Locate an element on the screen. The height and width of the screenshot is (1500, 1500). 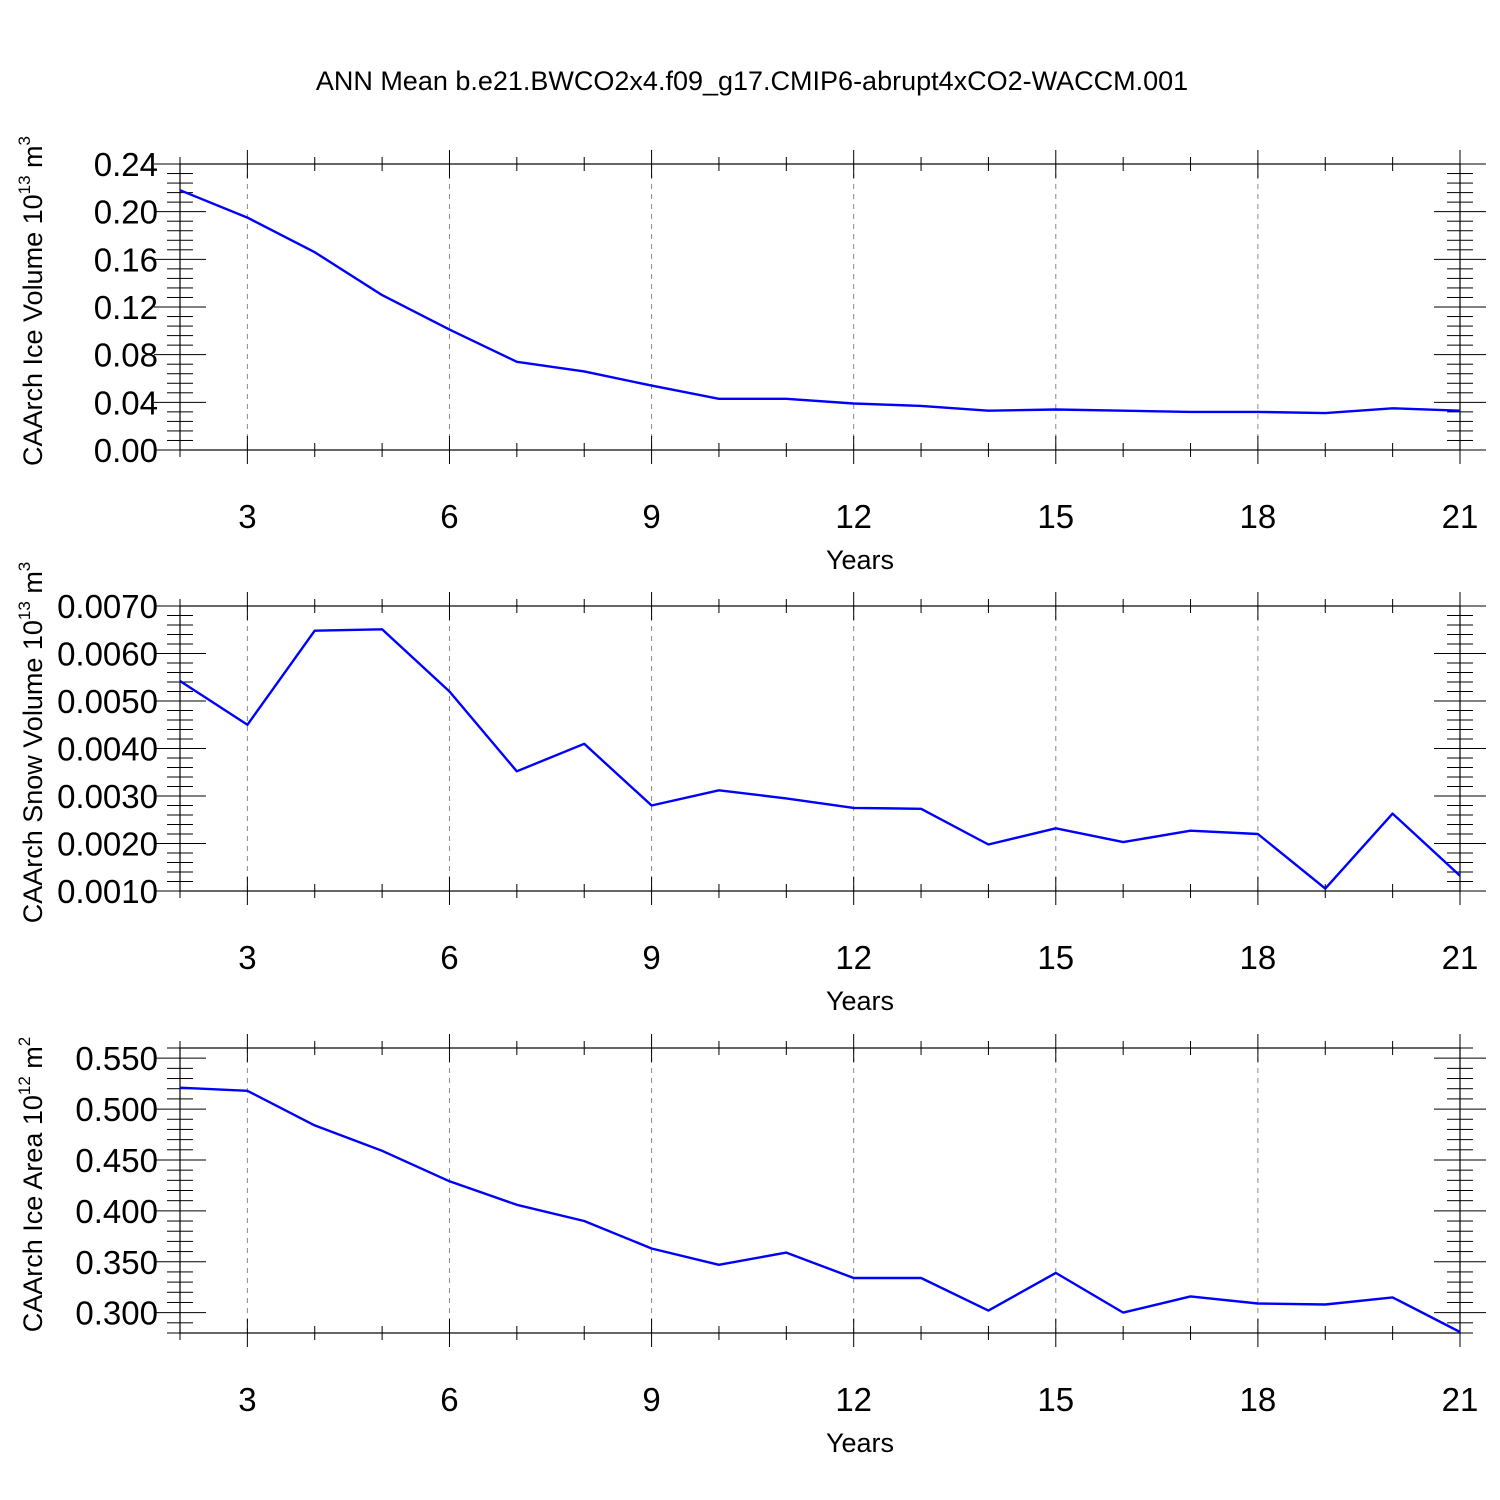
y-axis-label: CAArch Snow Volume 1013 m3 is located at coordinates (31, 743).